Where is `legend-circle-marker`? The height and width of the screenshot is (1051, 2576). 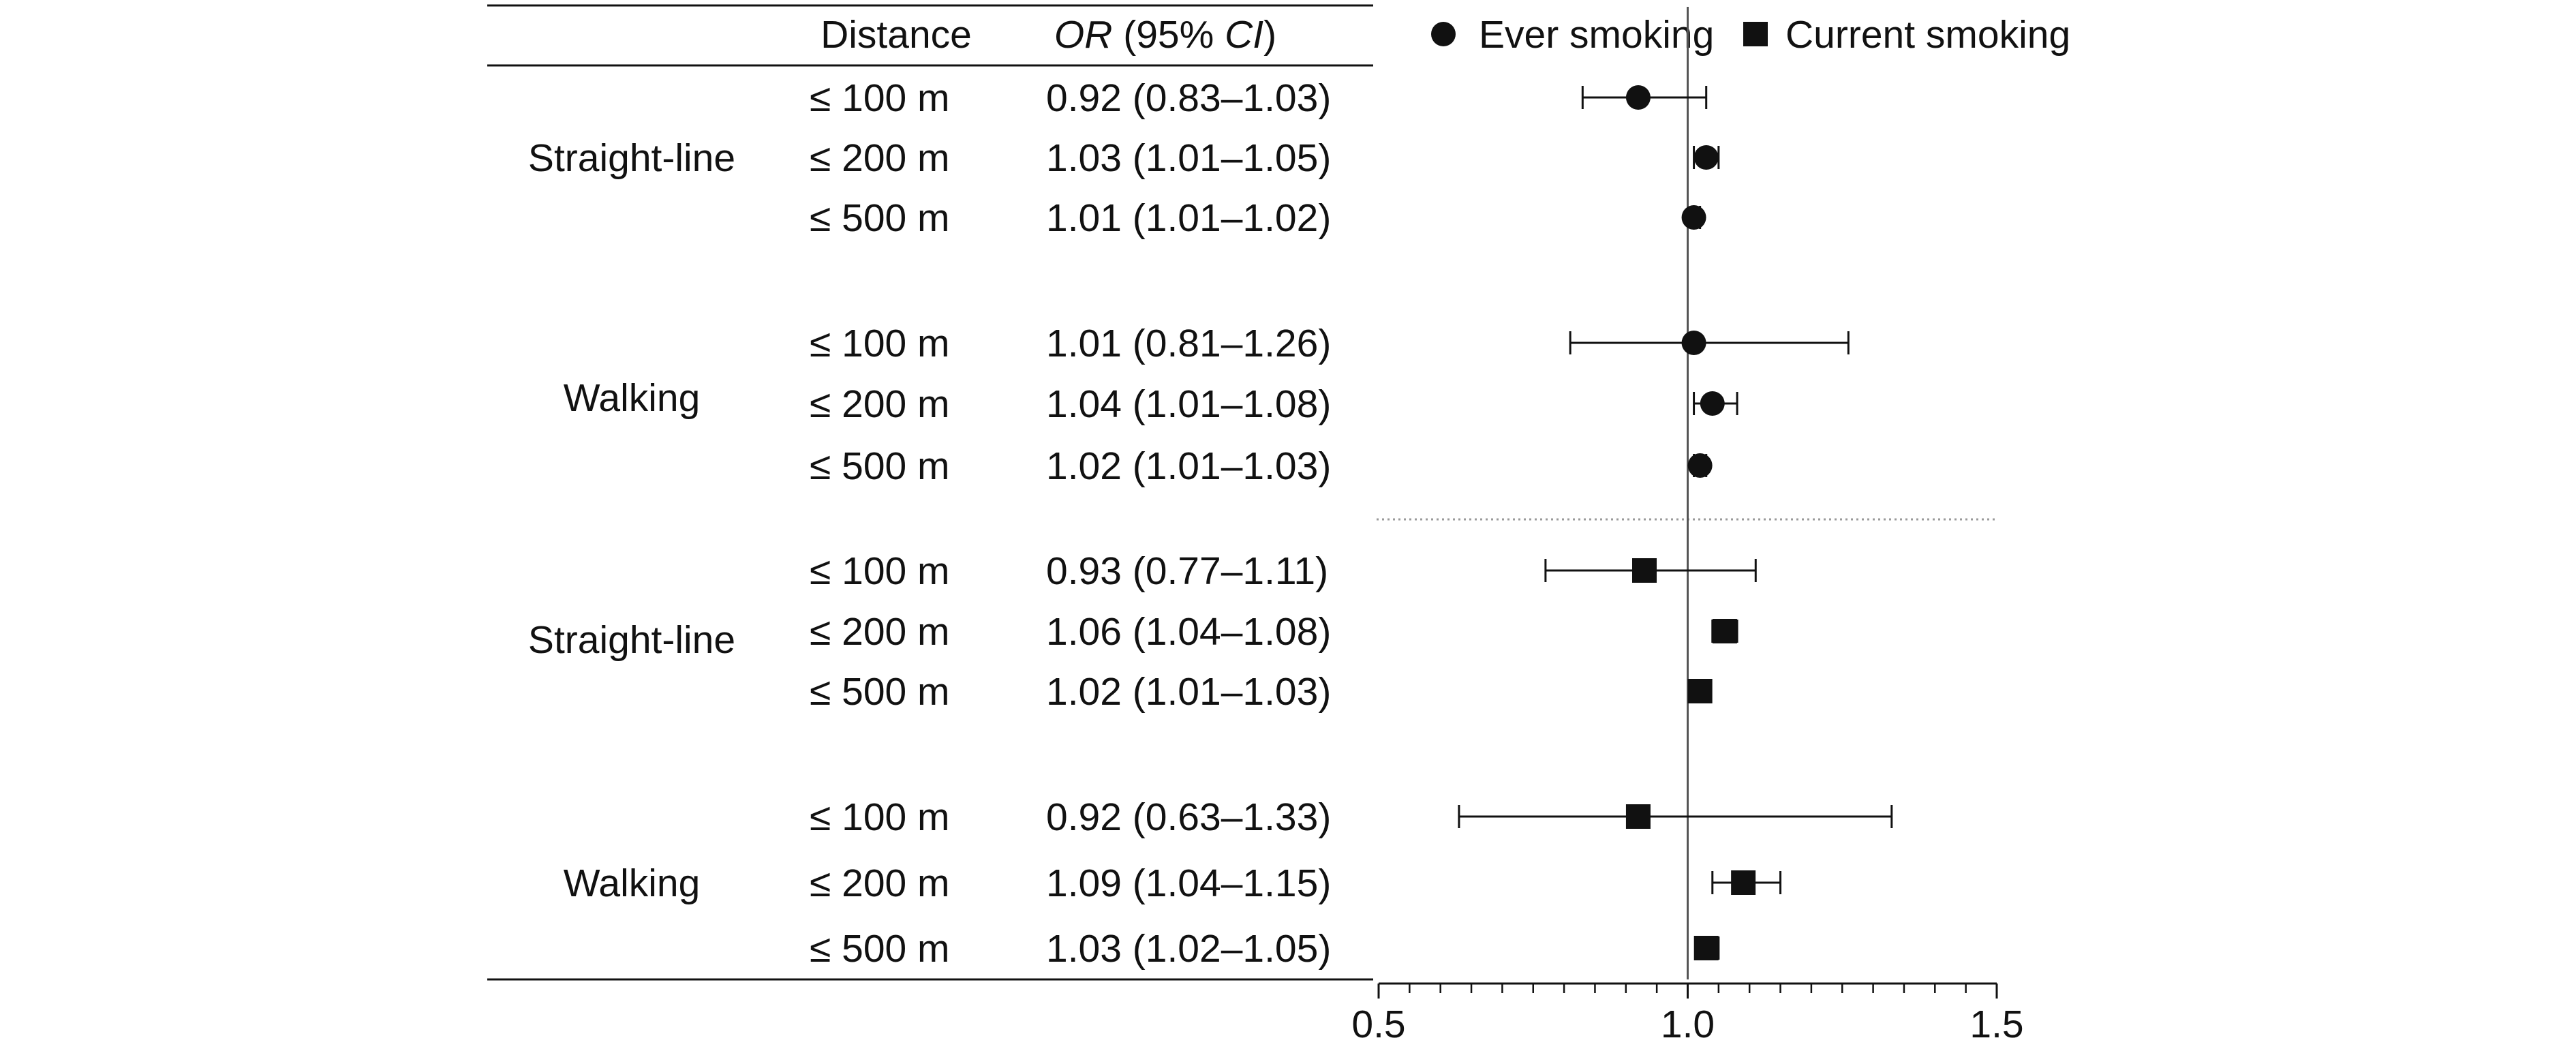 legend-circle-marker is located at coordinates (1443, 34).